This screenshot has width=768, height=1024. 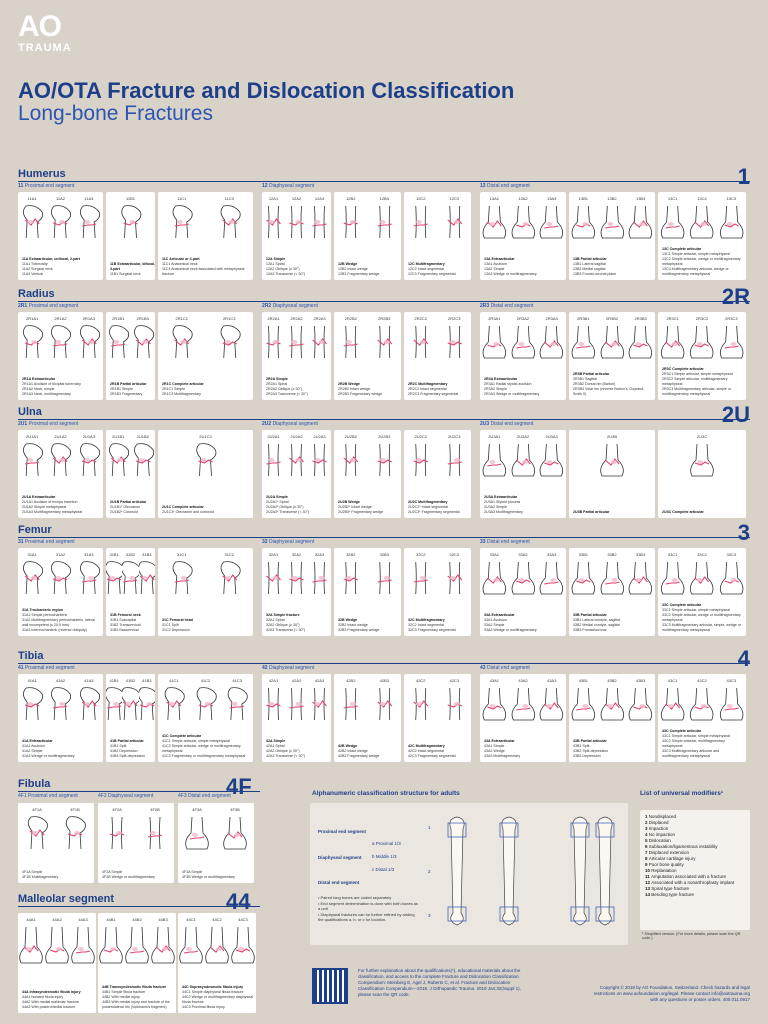 I want to click on group-codes: 2R3A1 2R3A2 2R3A3, so click(x=523, y=318).